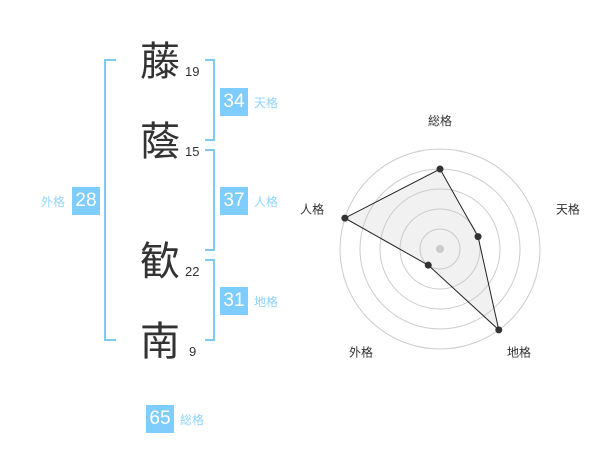 The width and height of the screenshot is (600, 470). I want to click on tenkaku-label: 天格, so click(266, 103).